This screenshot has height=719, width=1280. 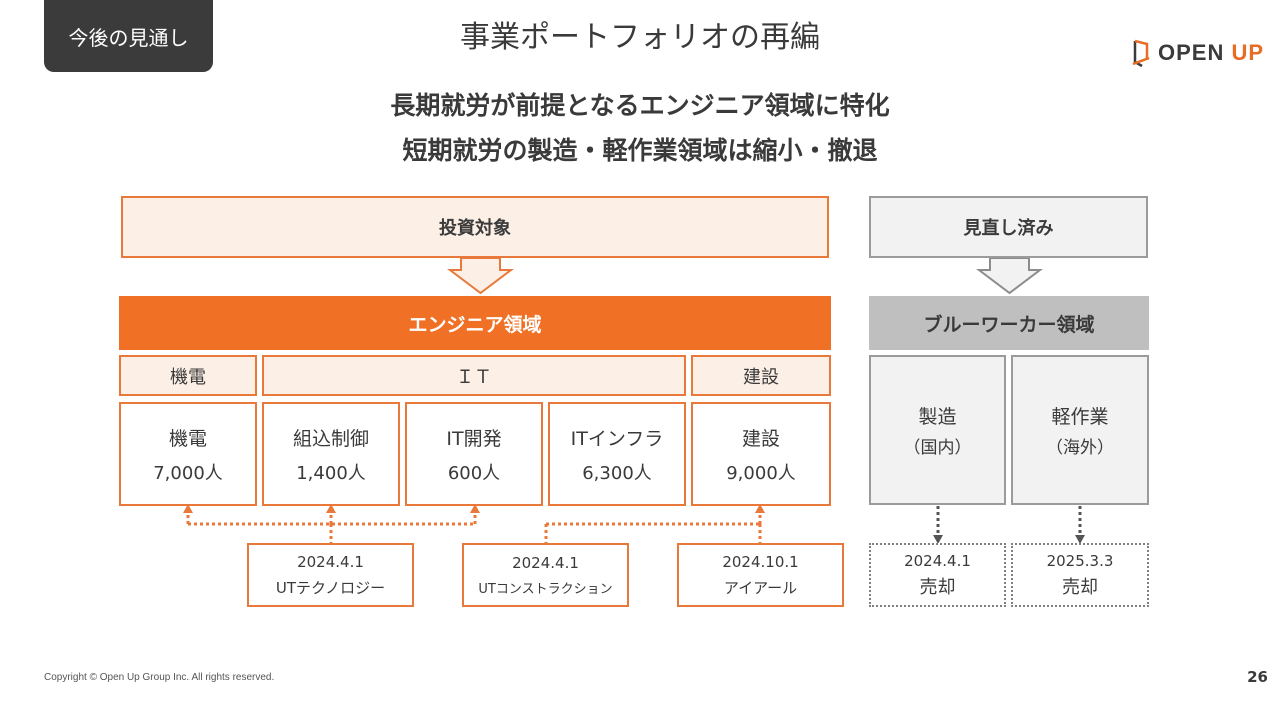 I want to click on segment-count: 6,300人, so click(x=617, y=473).